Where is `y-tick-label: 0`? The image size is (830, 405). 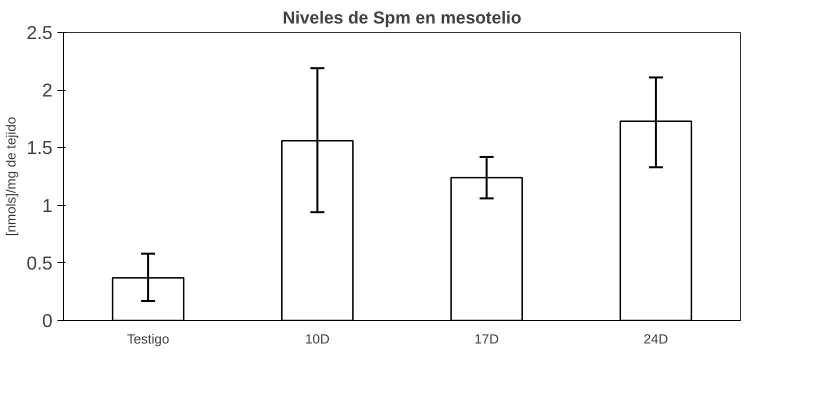
y-tick-label: 0 is located at coordinates (47, 320).